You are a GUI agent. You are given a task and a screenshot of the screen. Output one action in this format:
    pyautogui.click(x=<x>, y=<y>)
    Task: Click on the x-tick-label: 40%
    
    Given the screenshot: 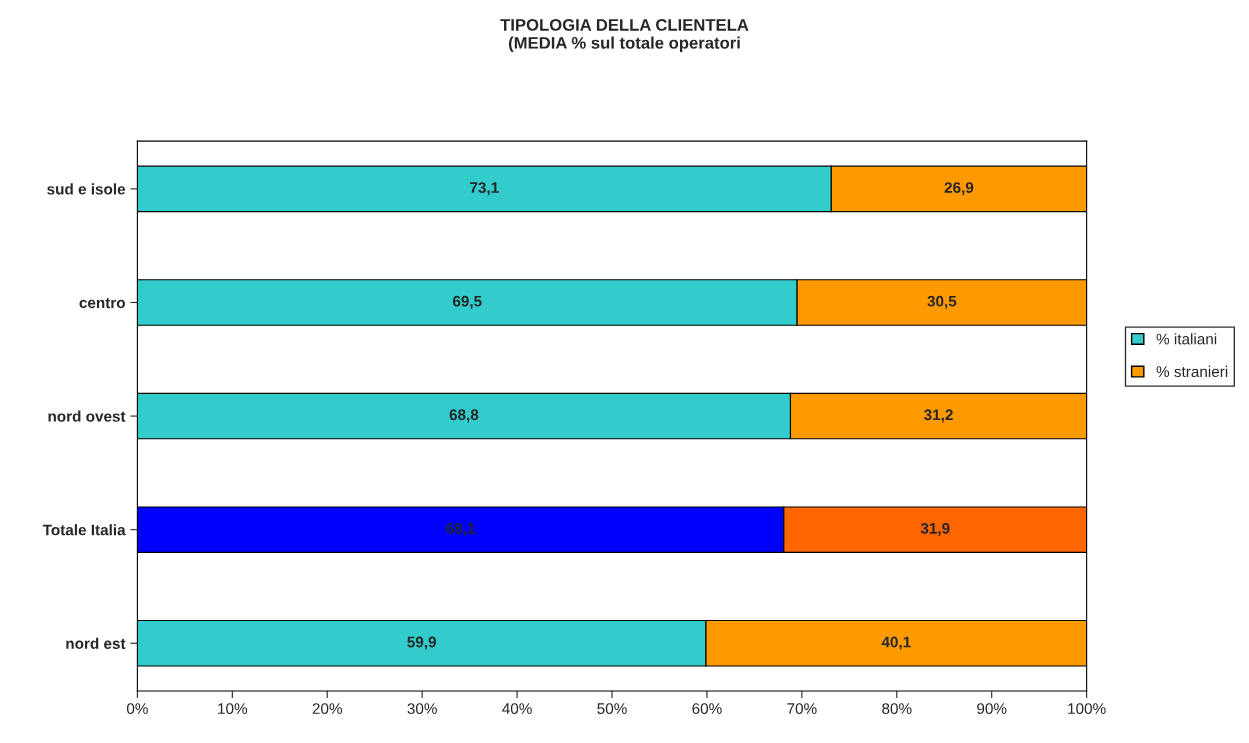 What is the action you would take?
    pyautogui.click(x=517, y=709)
    